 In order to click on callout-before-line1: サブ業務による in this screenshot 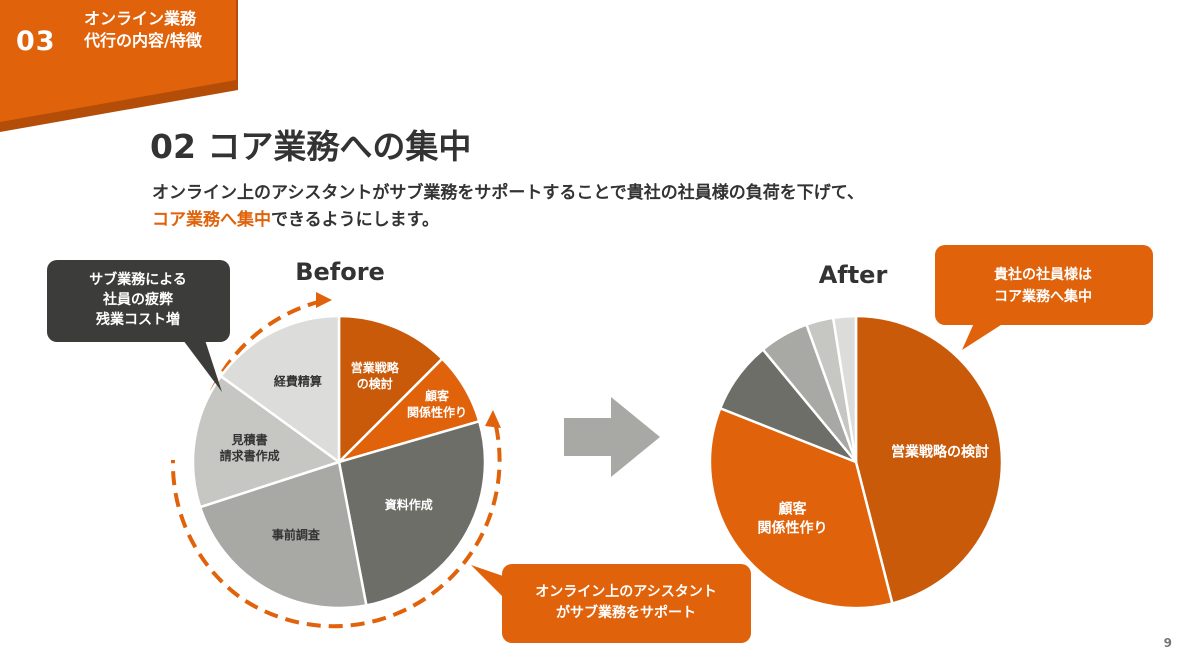, I will do `click(138, 279)`.